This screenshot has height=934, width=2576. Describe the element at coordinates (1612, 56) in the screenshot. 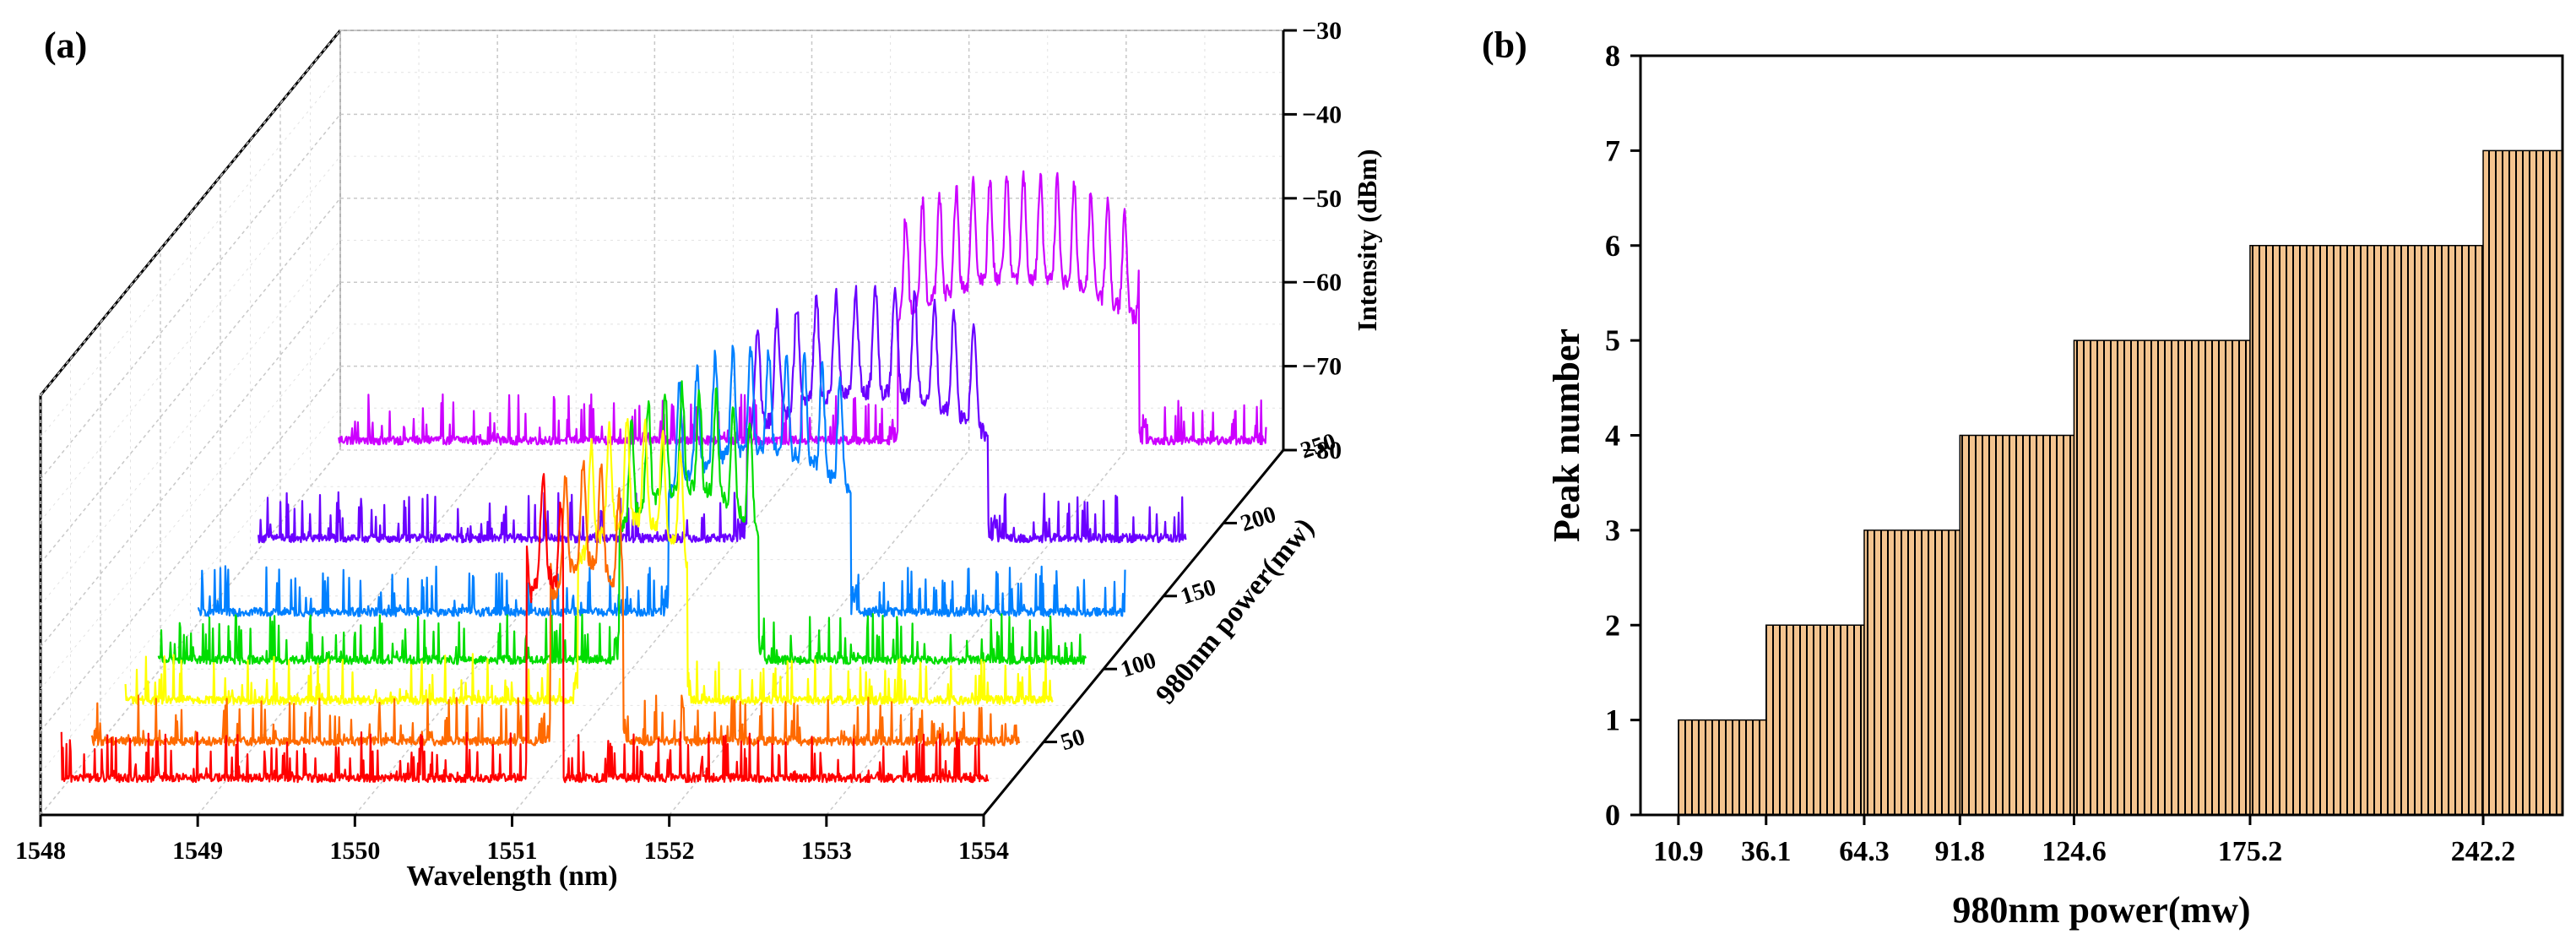

I see `y-tick-label: 8` at that location.